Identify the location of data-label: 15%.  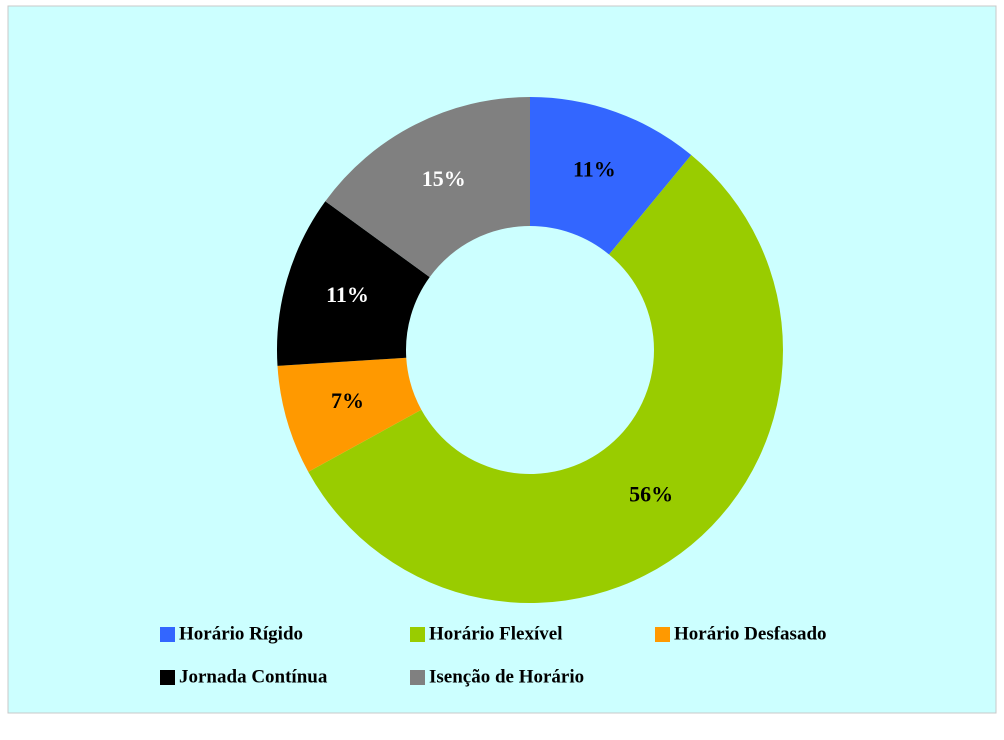
(444, 178).